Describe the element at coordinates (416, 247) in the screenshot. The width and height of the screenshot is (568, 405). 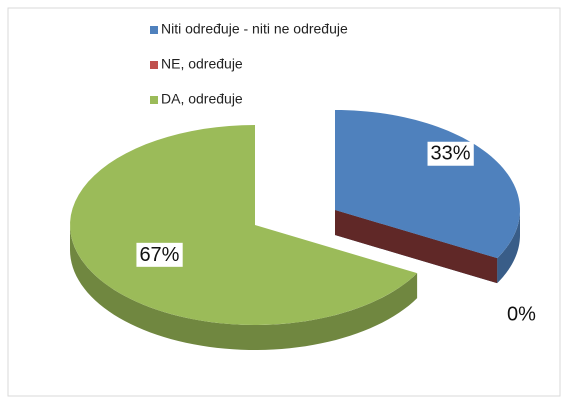
I see `slice-wall` at that location.